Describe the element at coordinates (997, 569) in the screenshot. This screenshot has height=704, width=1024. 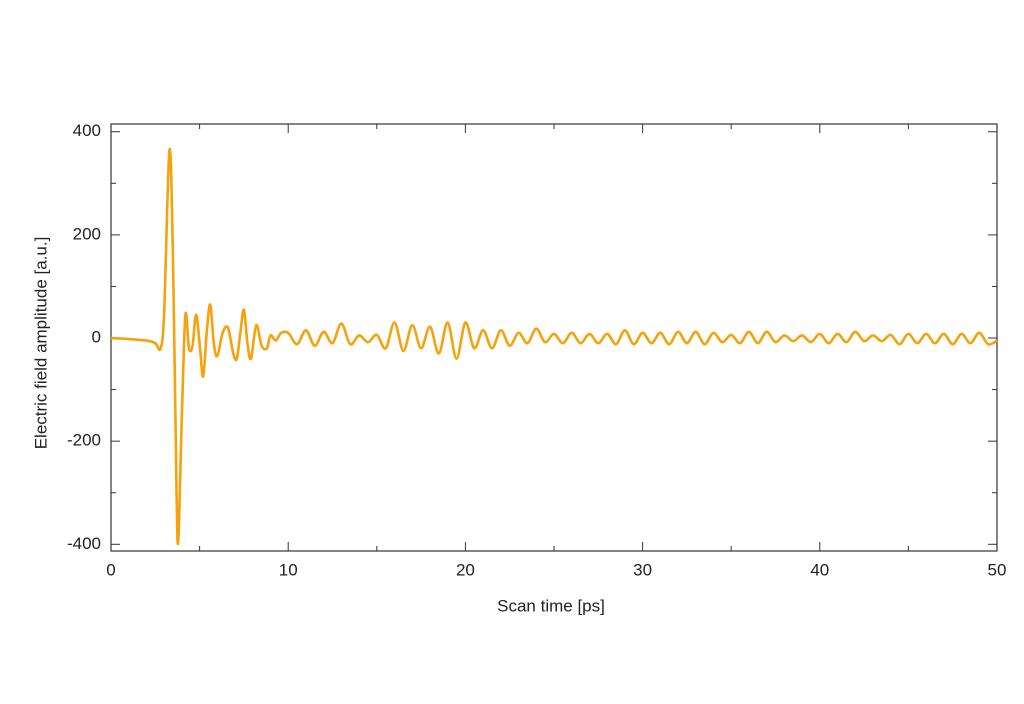
I see `x-tick-label: 50` at that location.